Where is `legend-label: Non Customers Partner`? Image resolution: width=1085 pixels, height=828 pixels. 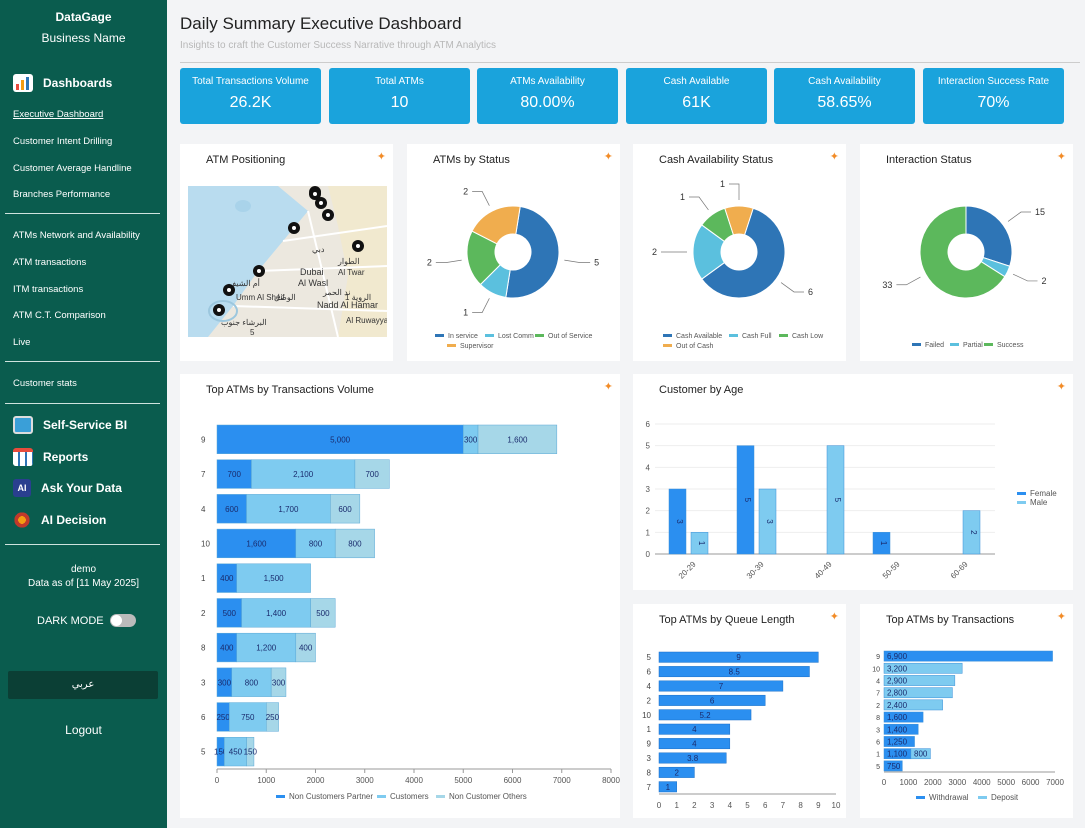
legend-label: Non Customers Partner is located at coordinates (331, 796).